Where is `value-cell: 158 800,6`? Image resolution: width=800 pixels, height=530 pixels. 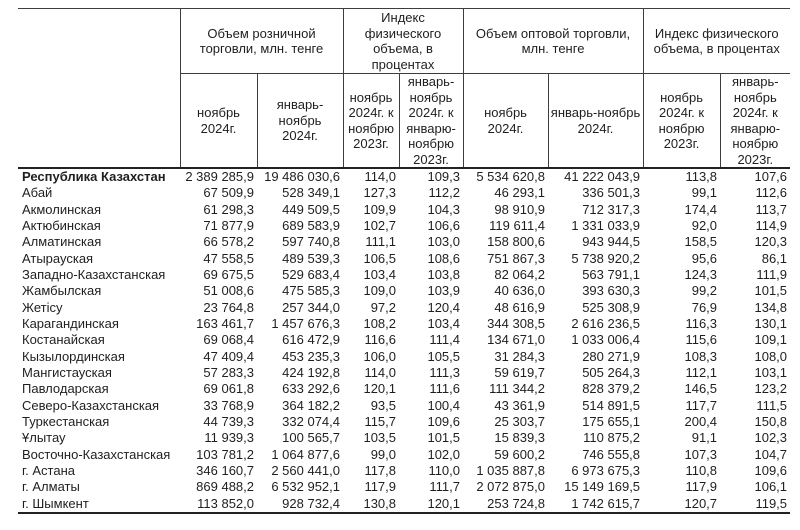
value-cell: 158 800,6 is located at coordinates (516, 242).